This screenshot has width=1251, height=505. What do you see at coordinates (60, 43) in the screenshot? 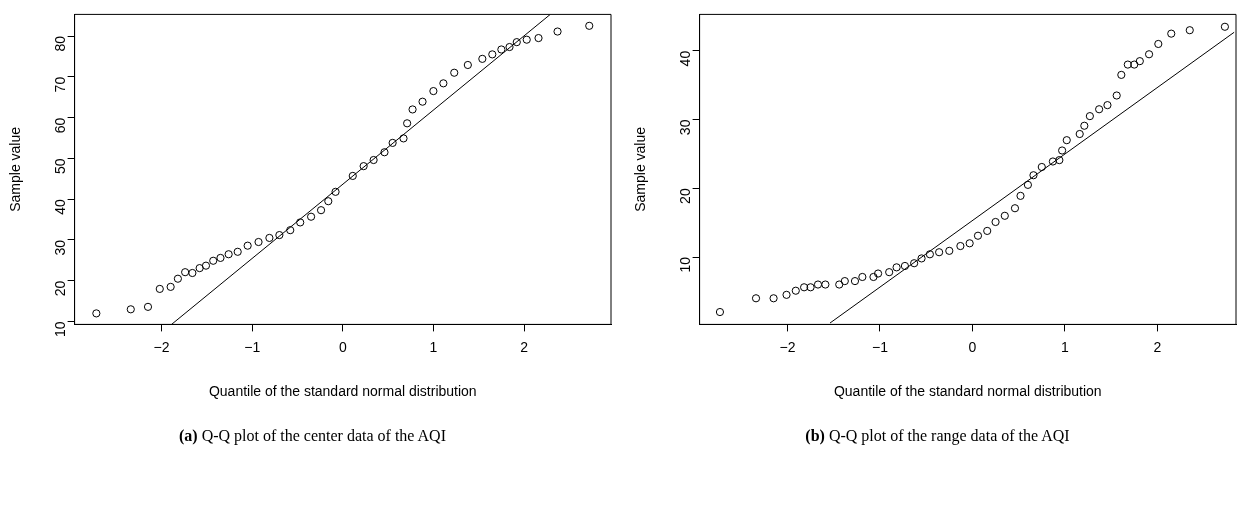
I see `y-tick-label: 80` at bounding box center [60, 43].